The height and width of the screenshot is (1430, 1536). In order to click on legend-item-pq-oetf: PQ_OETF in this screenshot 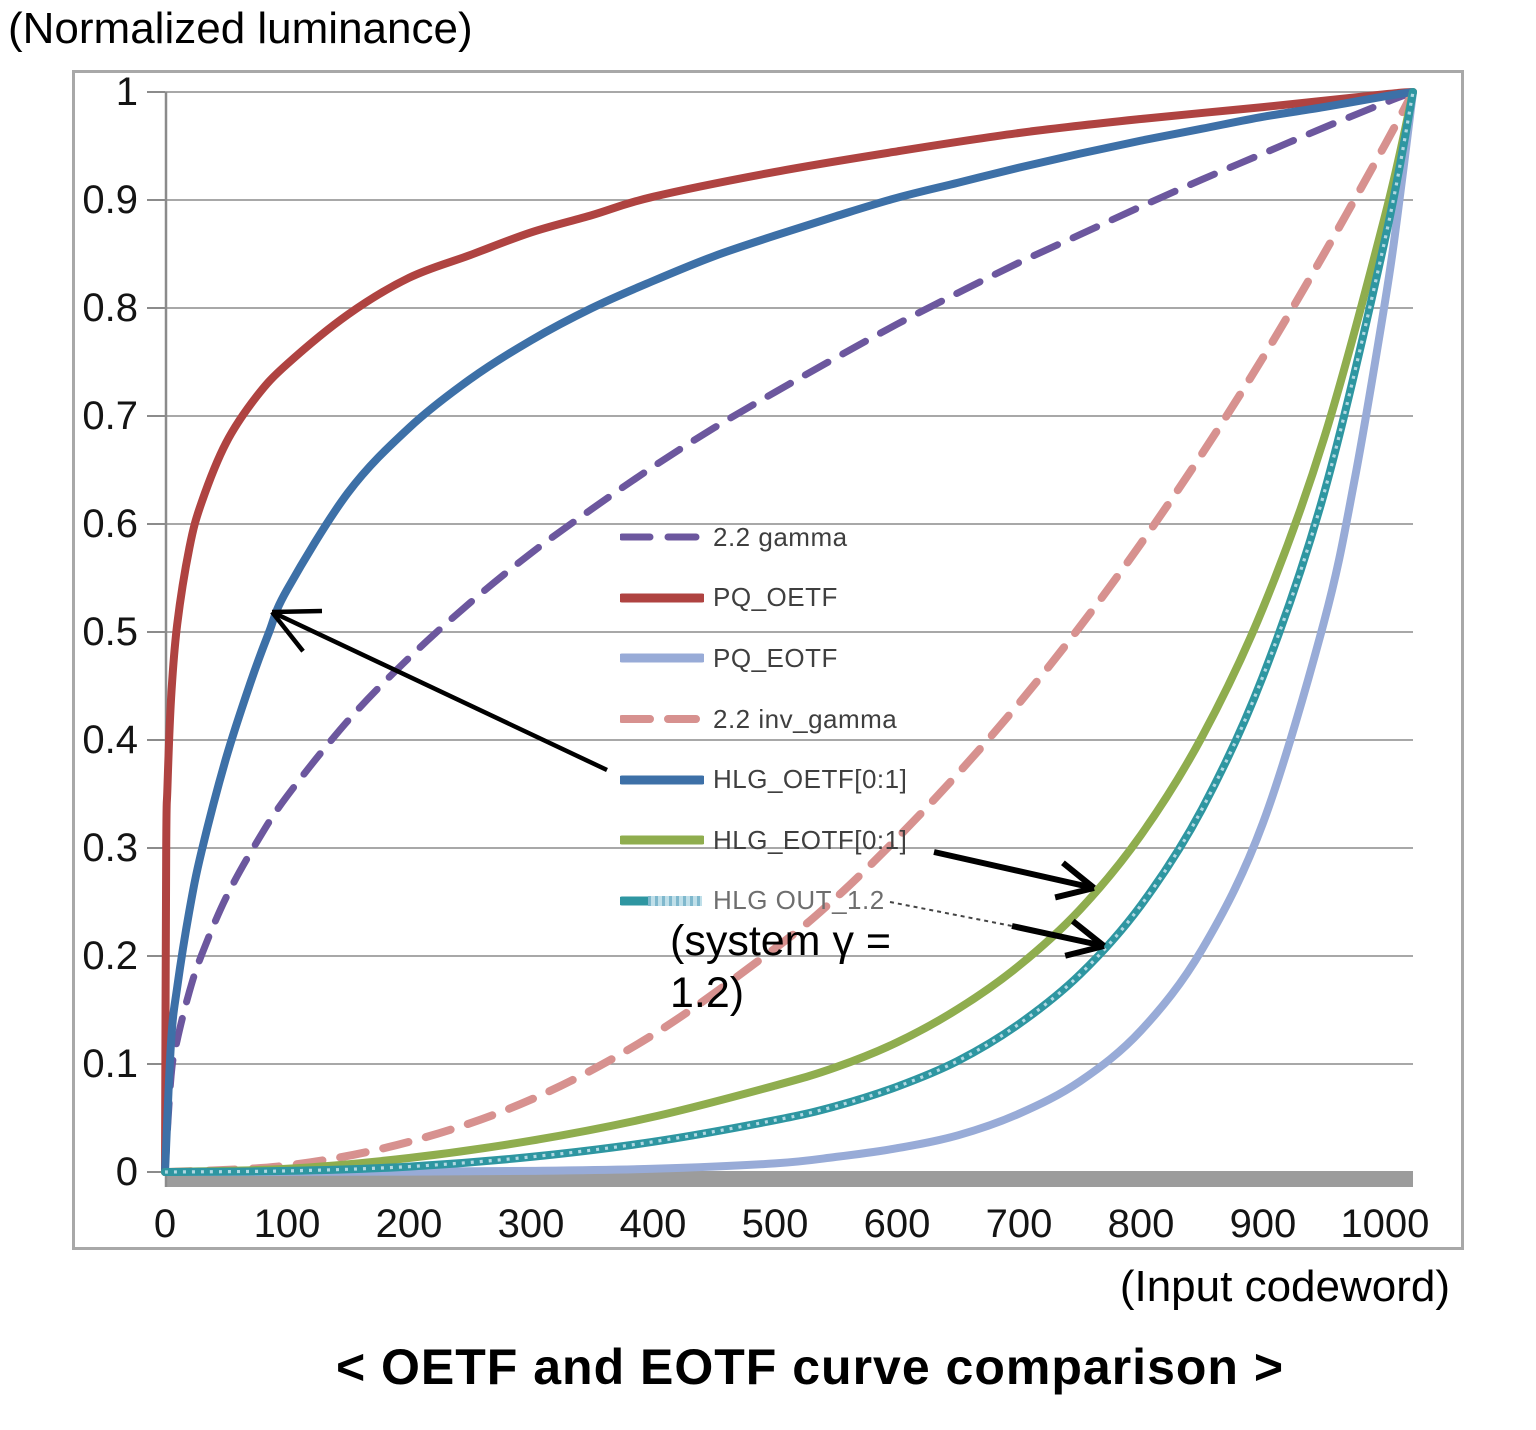, I will do `click(763, 598)`.